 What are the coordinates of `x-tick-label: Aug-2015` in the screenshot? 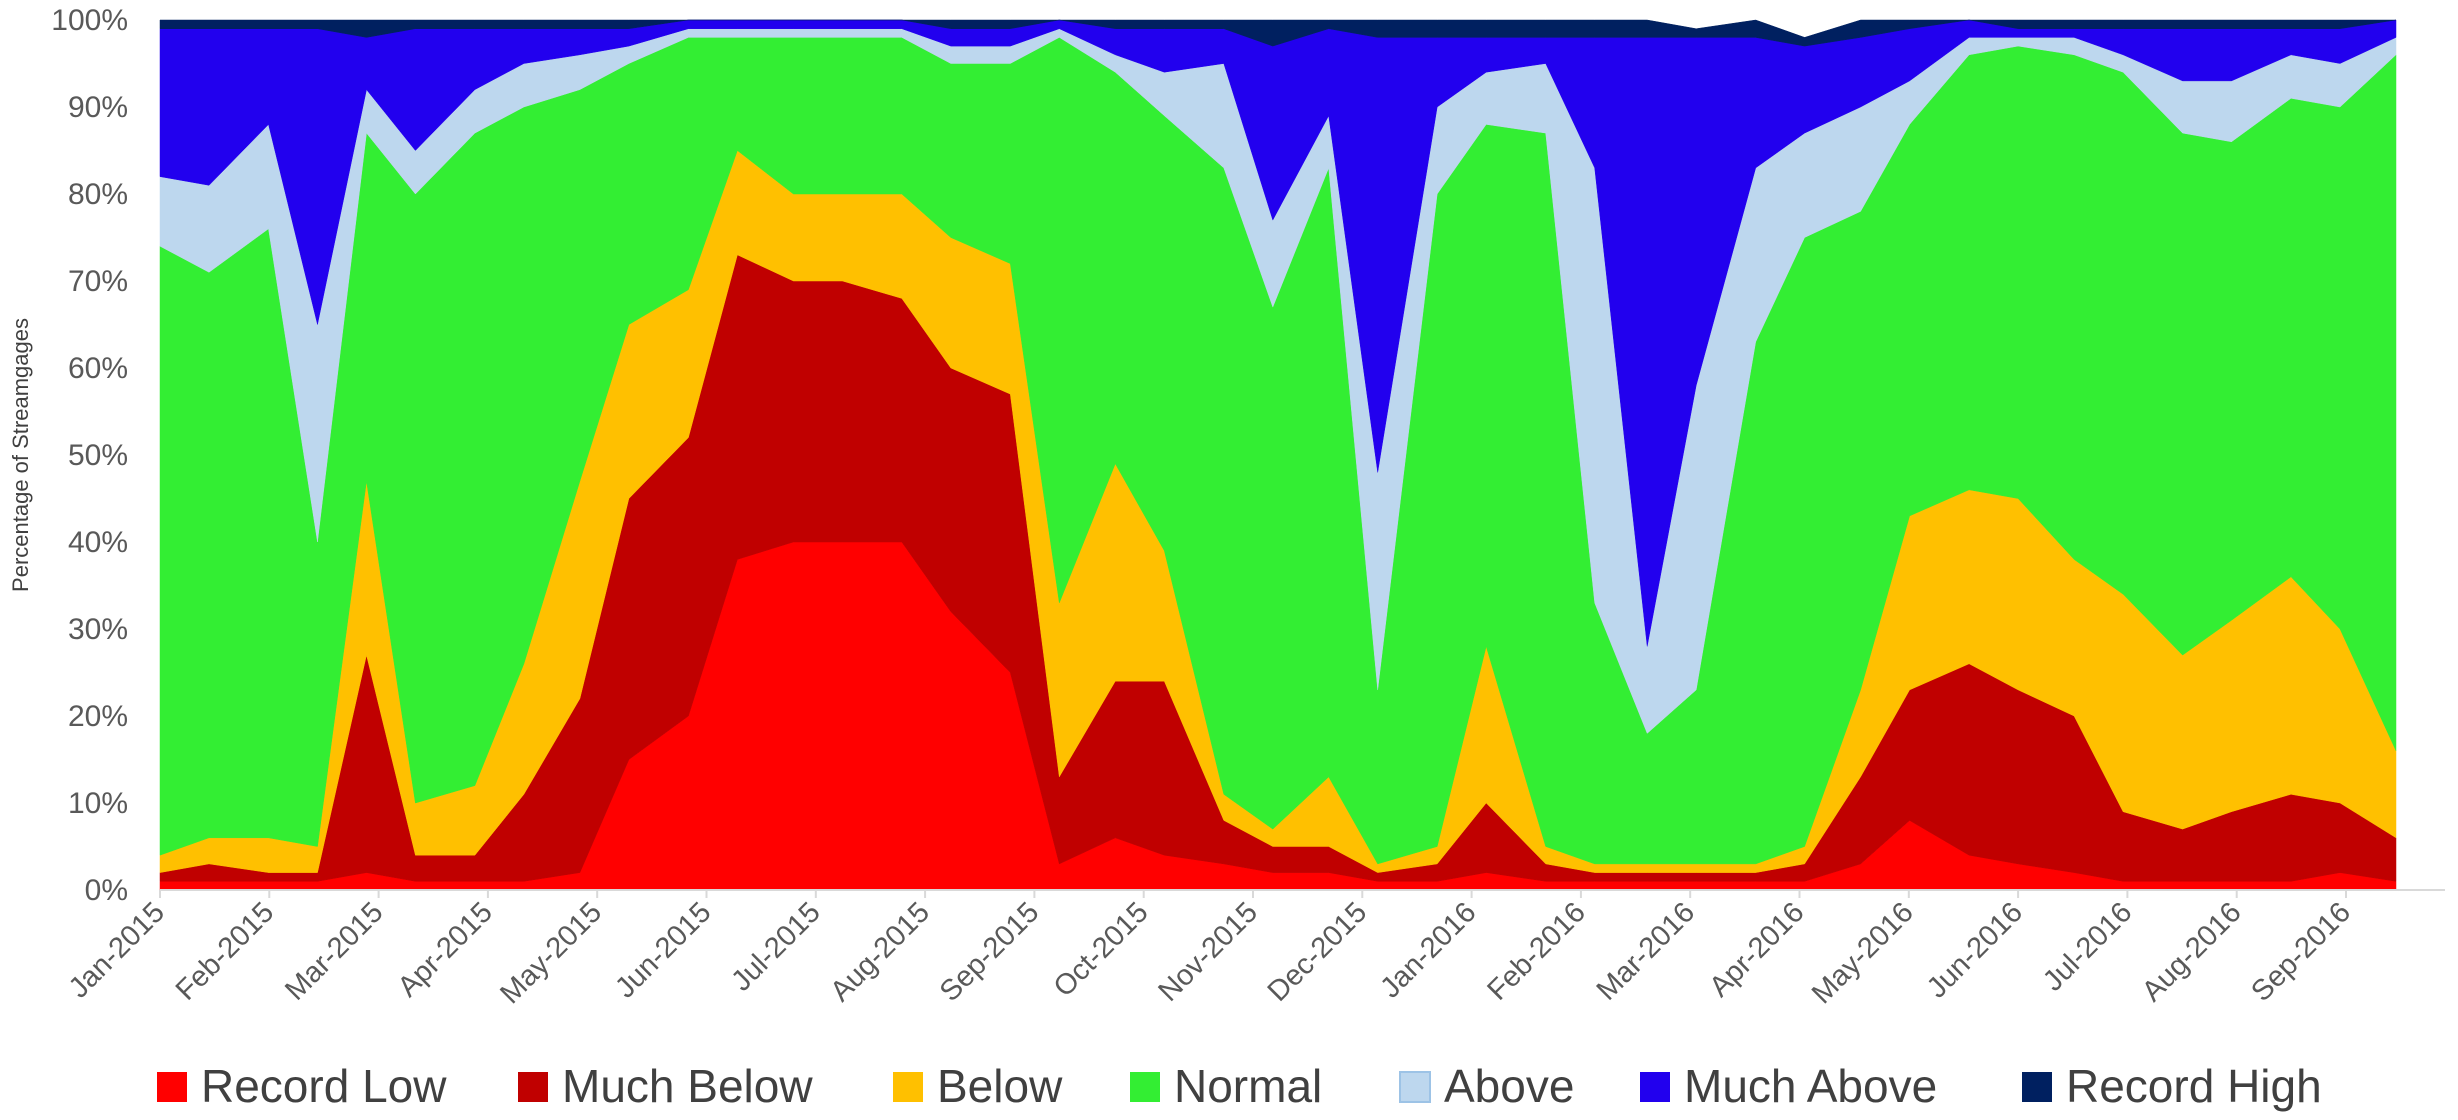 It's located at (880, 952).